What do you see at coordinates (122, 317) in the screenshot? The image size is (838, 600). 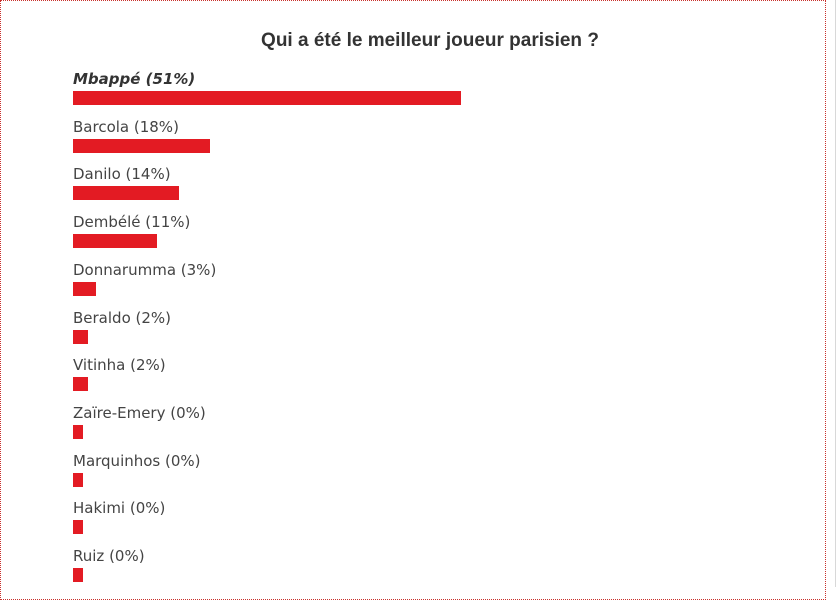 I see `option-label: Beraldo (2%)` at bounding box center [122, 317].